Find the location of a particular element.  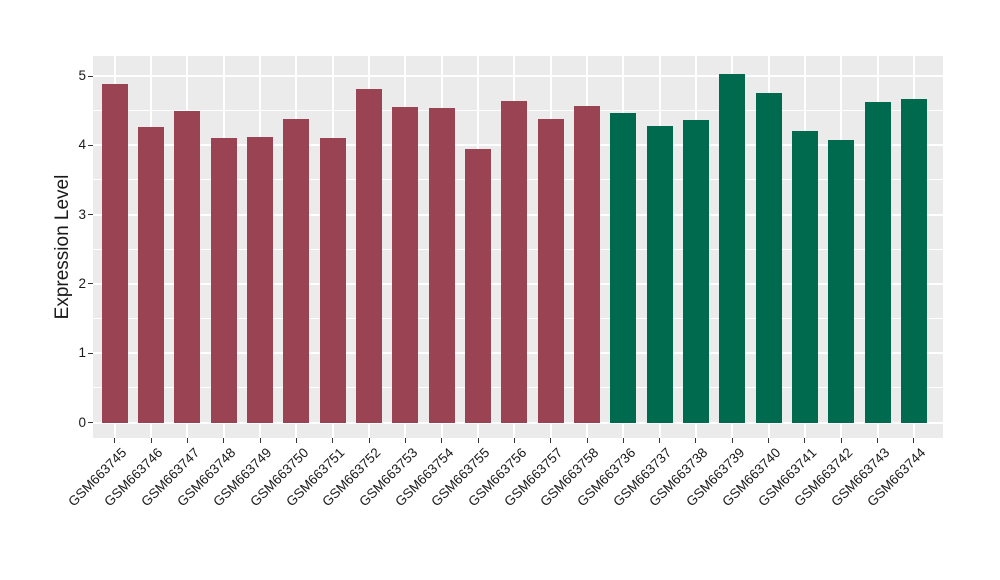

bar-GSM663742 is located at coordinates (841, 281).